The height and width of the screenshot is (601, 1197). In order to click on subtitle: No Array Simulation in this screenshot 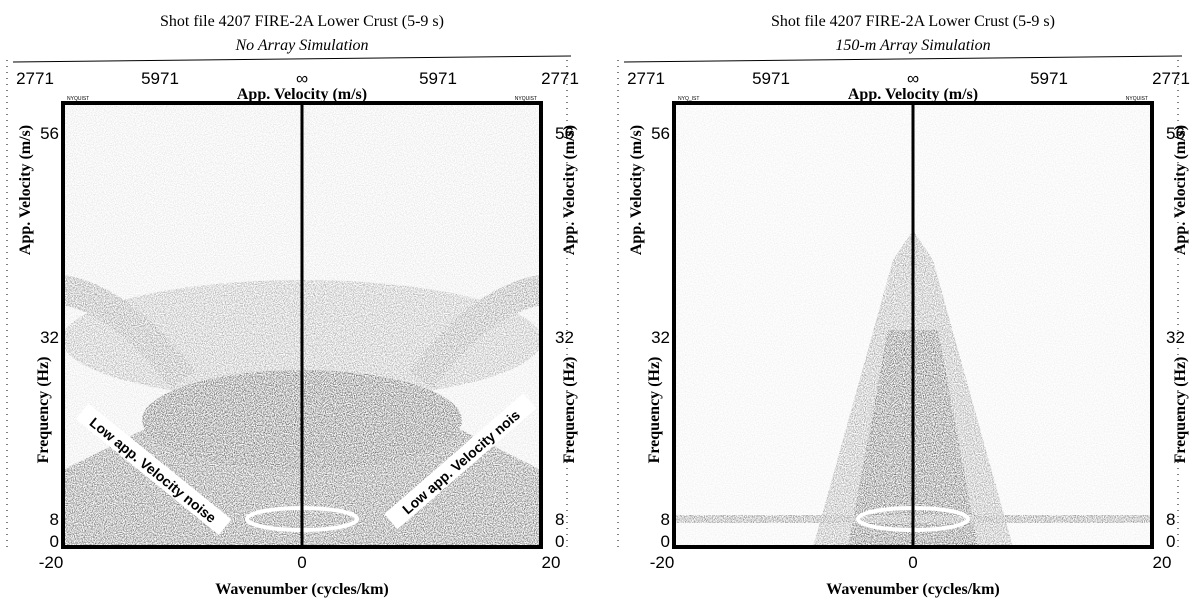, I will do `click(301, 45)`.